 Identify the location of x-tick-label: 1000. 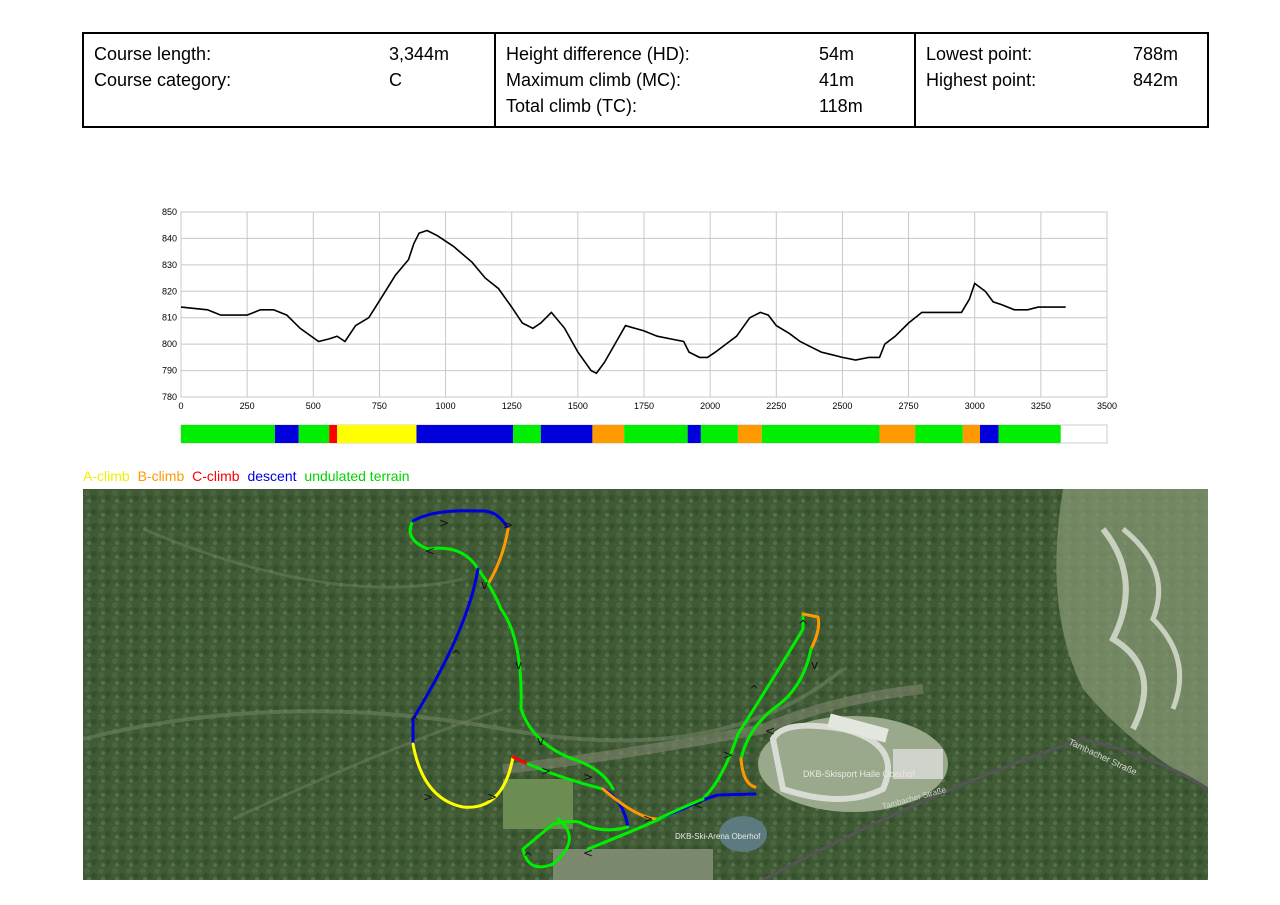
(446, 406).